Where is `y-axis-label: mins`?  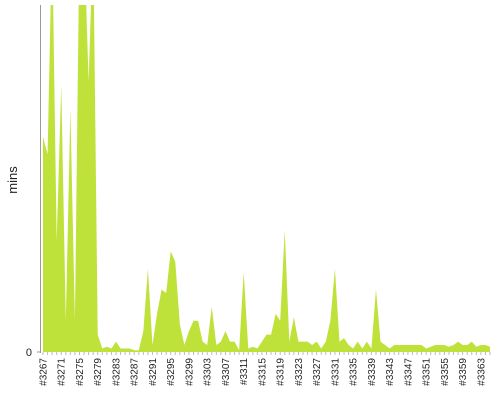 y-axis-label: mins is located at coordinates (12, 180).